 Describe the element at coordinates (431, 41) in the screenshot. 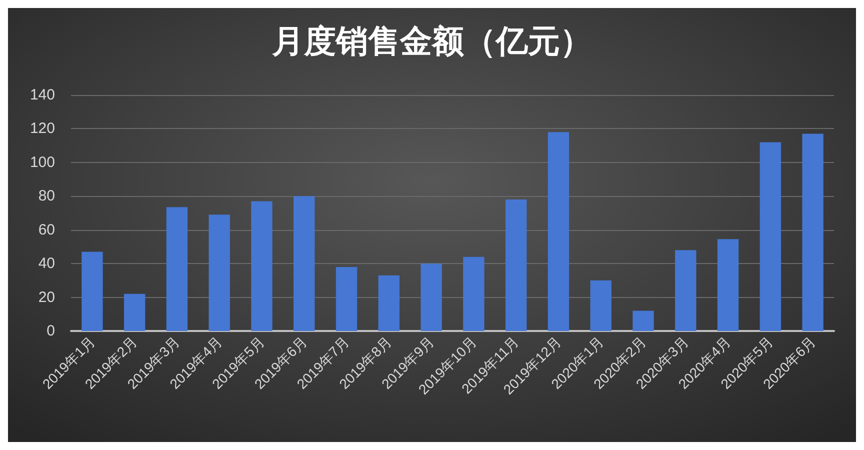

I see `chart-title: 月度销售金额（亿元）` at that location.